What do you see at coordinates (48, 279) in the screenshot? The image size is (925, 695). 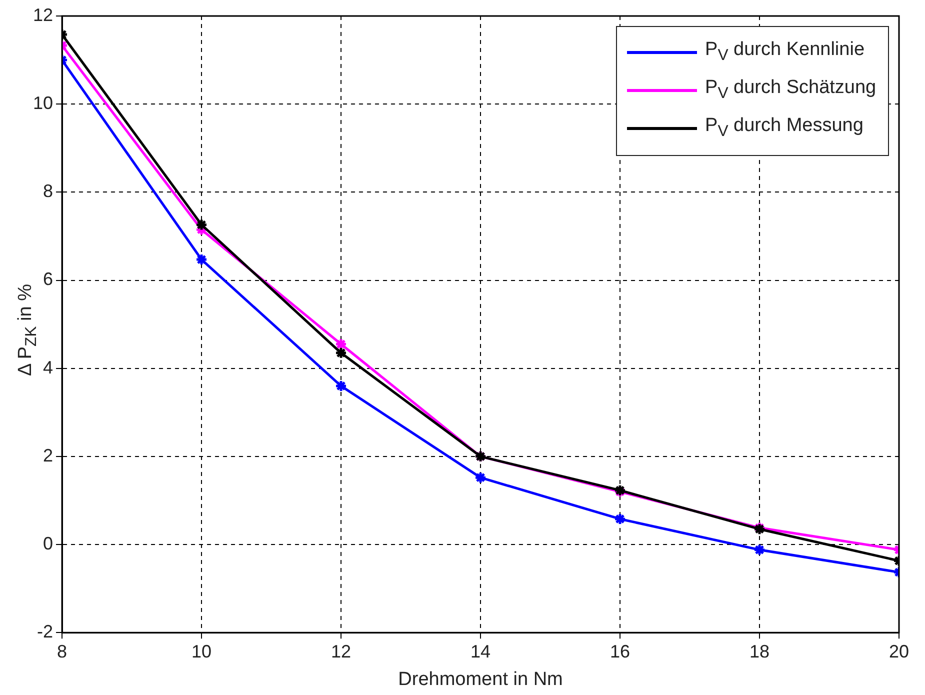 I see `y-tick-label: 6` at bounding box center [48, 279].